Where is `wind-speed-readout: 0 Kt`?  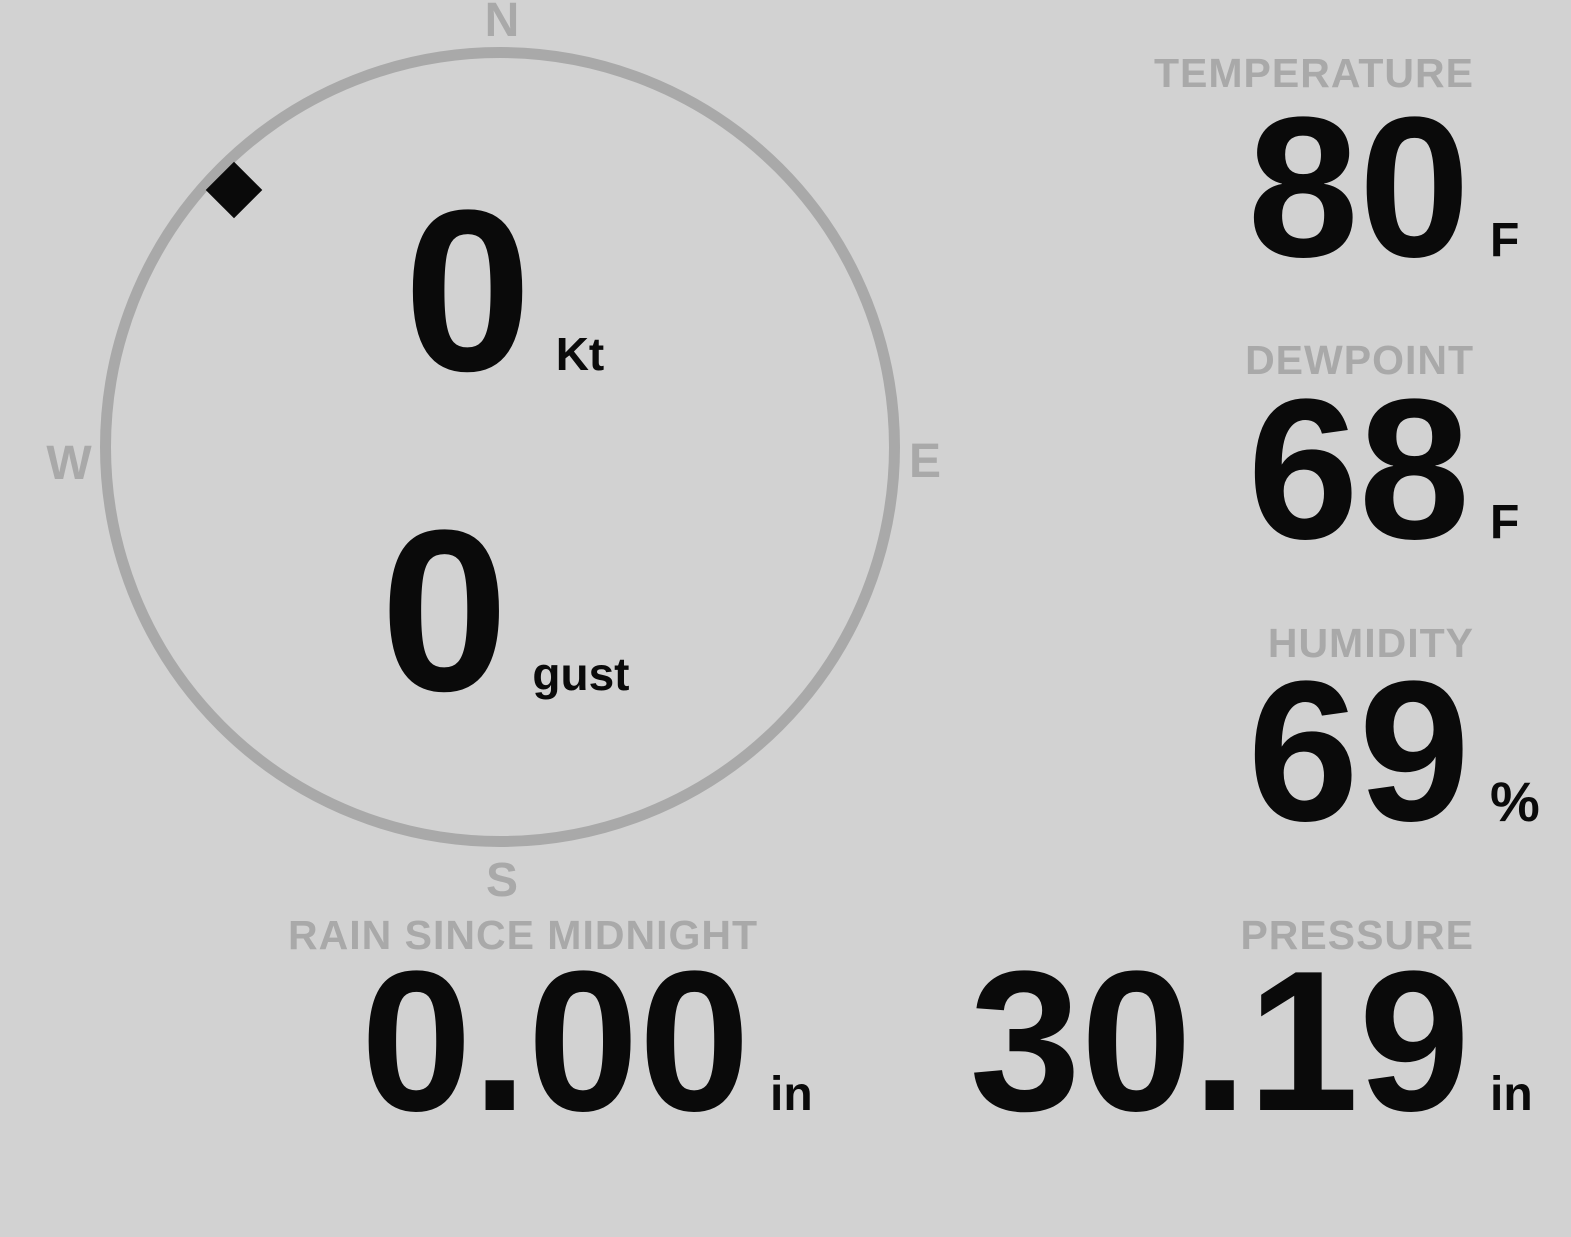 wind-speed-readout: 0 Kt is located at coordinates (504, 291).